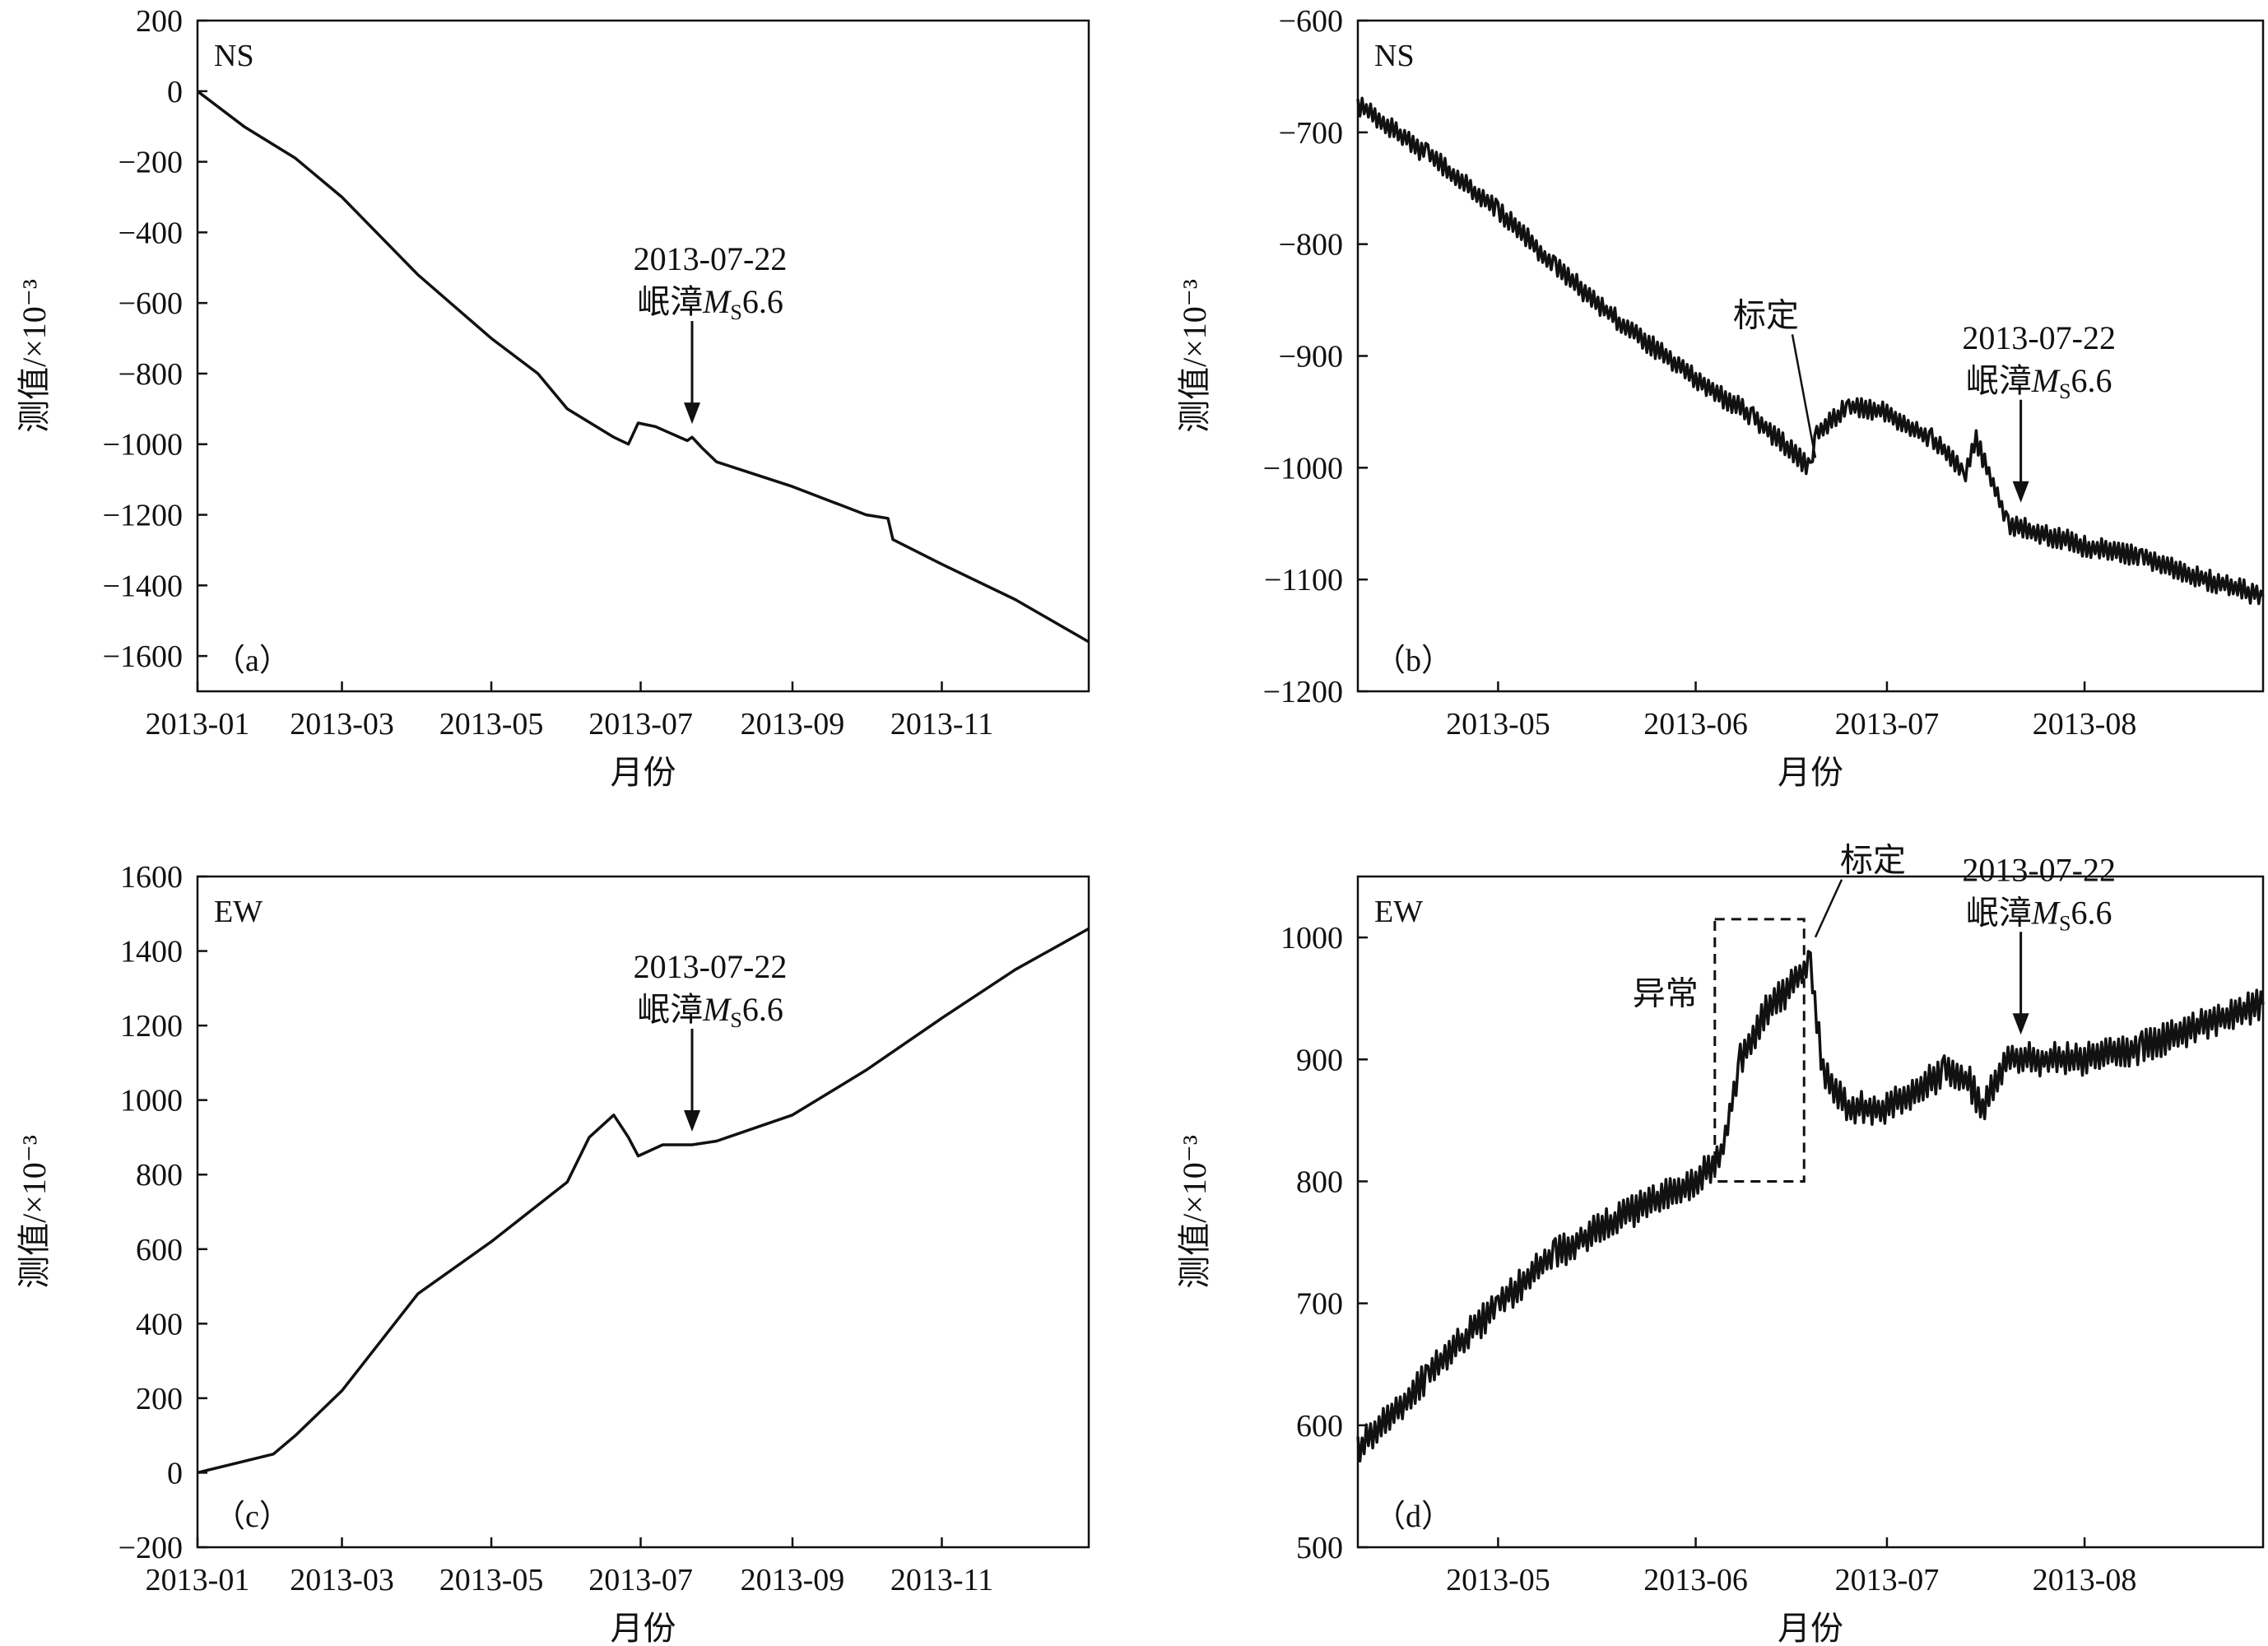 This screenshot has height=1646, width=2268. What do you see at coordinates (252, 661) in the screenshot?
I see `panel-label: （a）` at bounding box center [252, 661].